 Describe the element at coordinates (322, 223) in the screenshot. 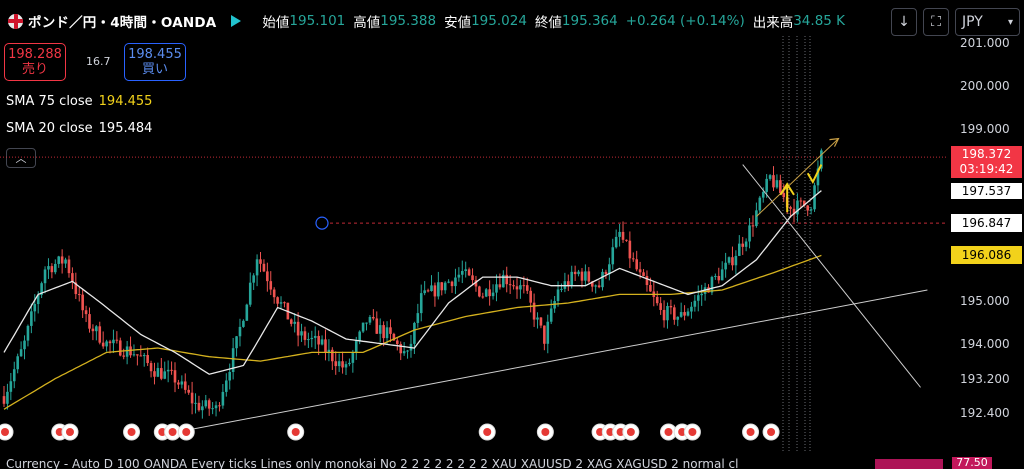

I see `alert-marker` at that location.